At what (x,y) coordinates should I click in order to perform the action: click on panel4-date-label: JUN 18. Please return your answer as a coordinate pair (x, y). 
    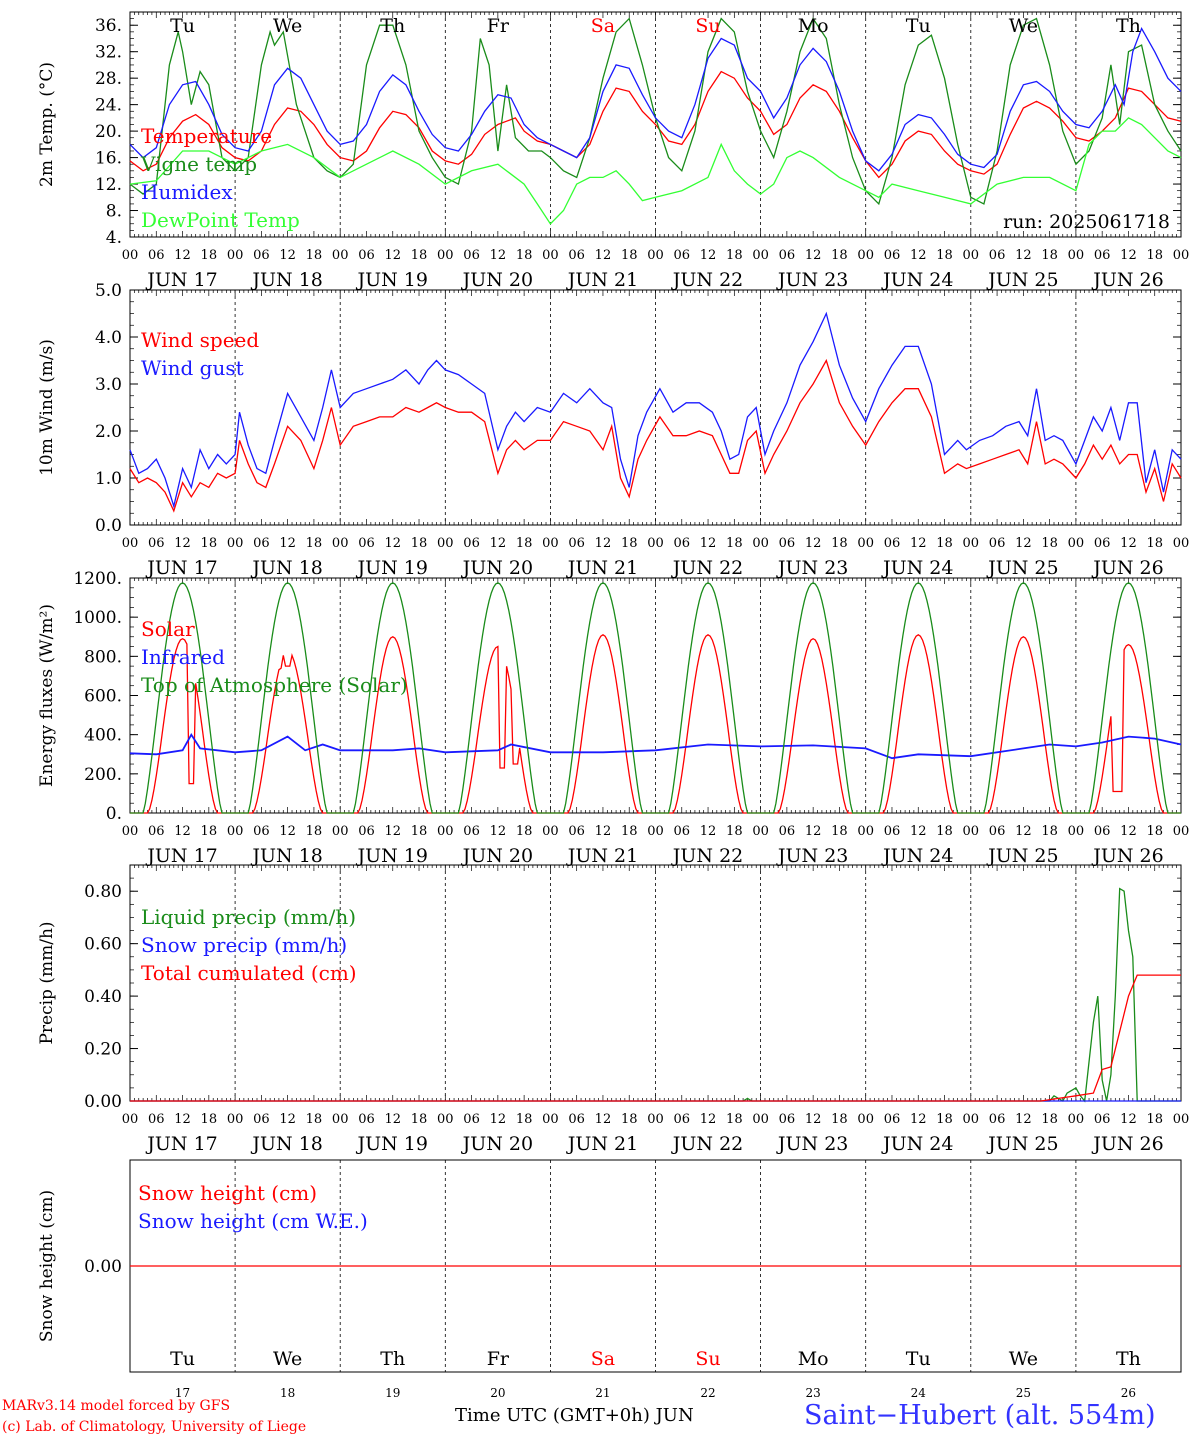
    Looking at the image, I should click on (286, 1144).